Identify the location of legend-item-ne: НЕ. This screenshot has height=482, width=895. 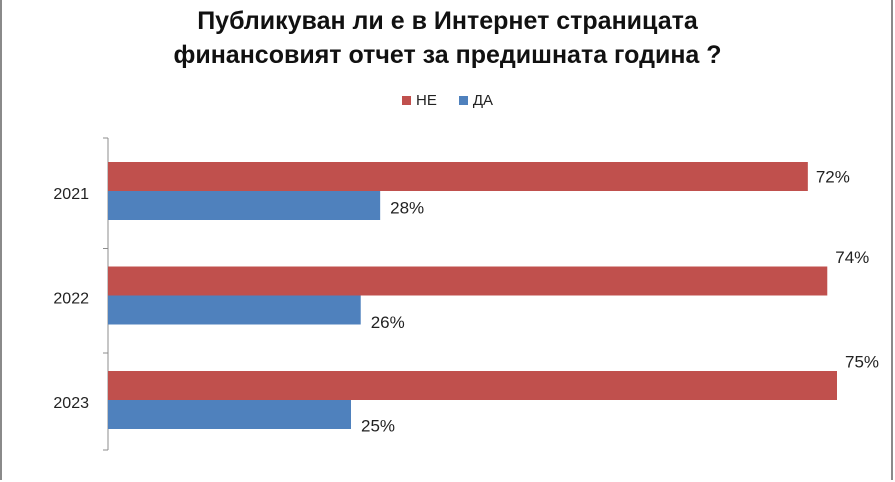
(419, 100).